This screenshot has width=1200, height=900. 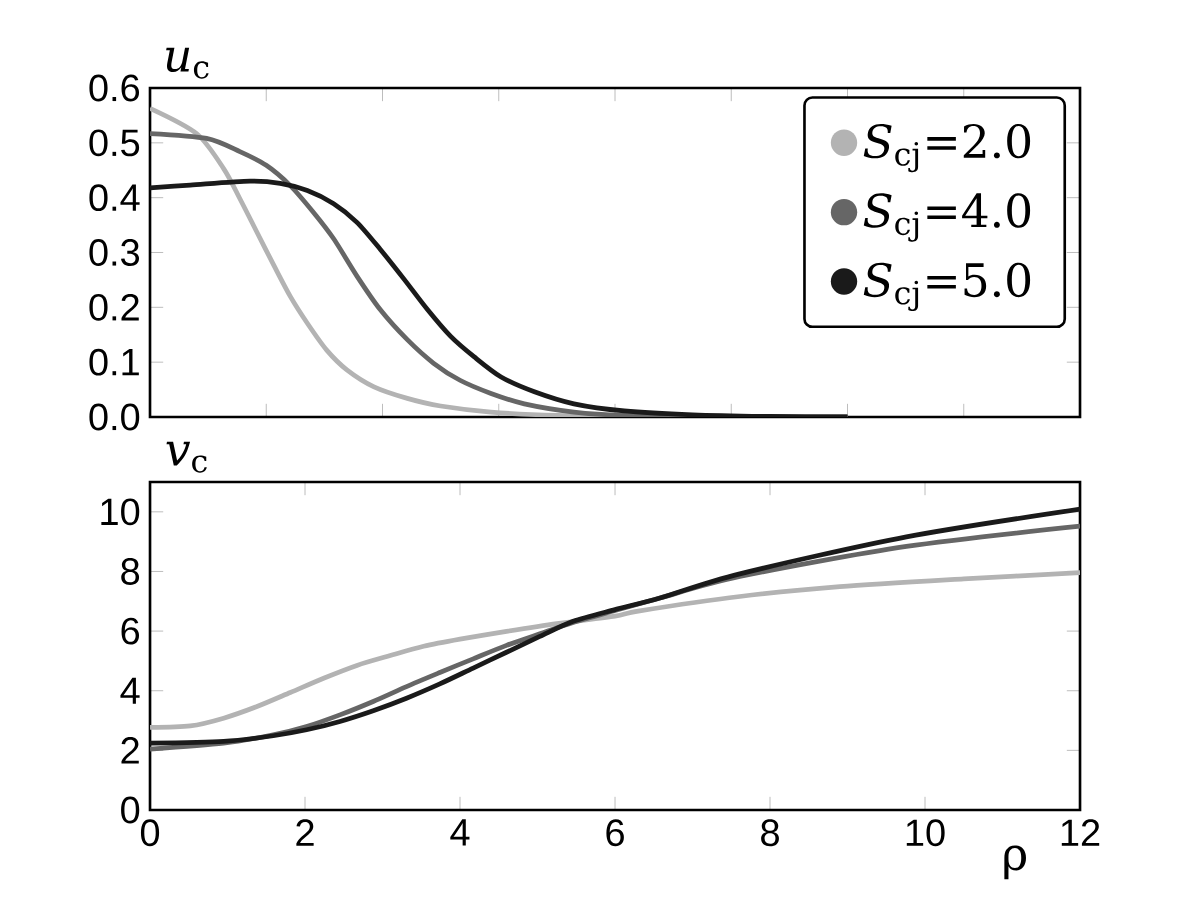 I want to click on x-tick-label: 10, so click(x=925, y=833).